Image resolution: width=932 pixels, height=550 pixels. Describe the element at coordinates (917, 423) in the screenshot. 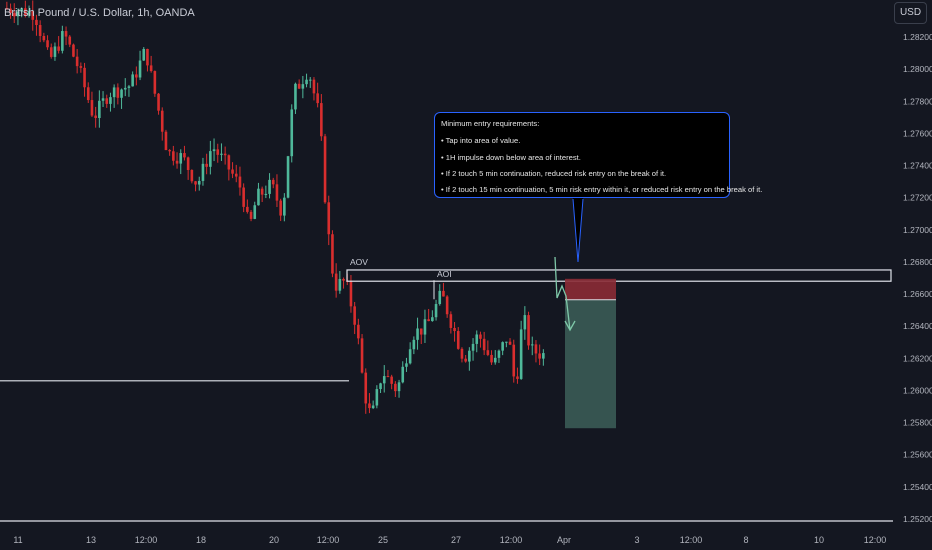

I see `y-tick-label: 1.25800` at that location.